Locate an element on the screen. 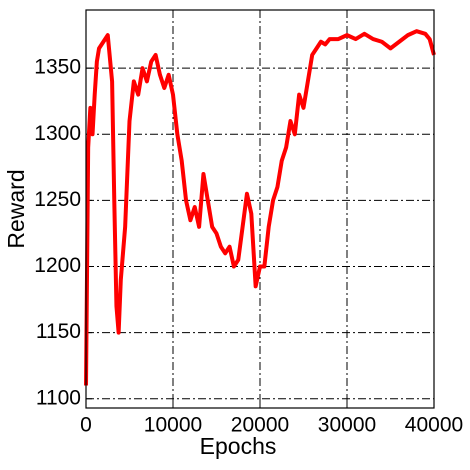 The width and height of the screenshot is (470, 470). x-tick-label: 30000 is located at coordinates (347, 425).